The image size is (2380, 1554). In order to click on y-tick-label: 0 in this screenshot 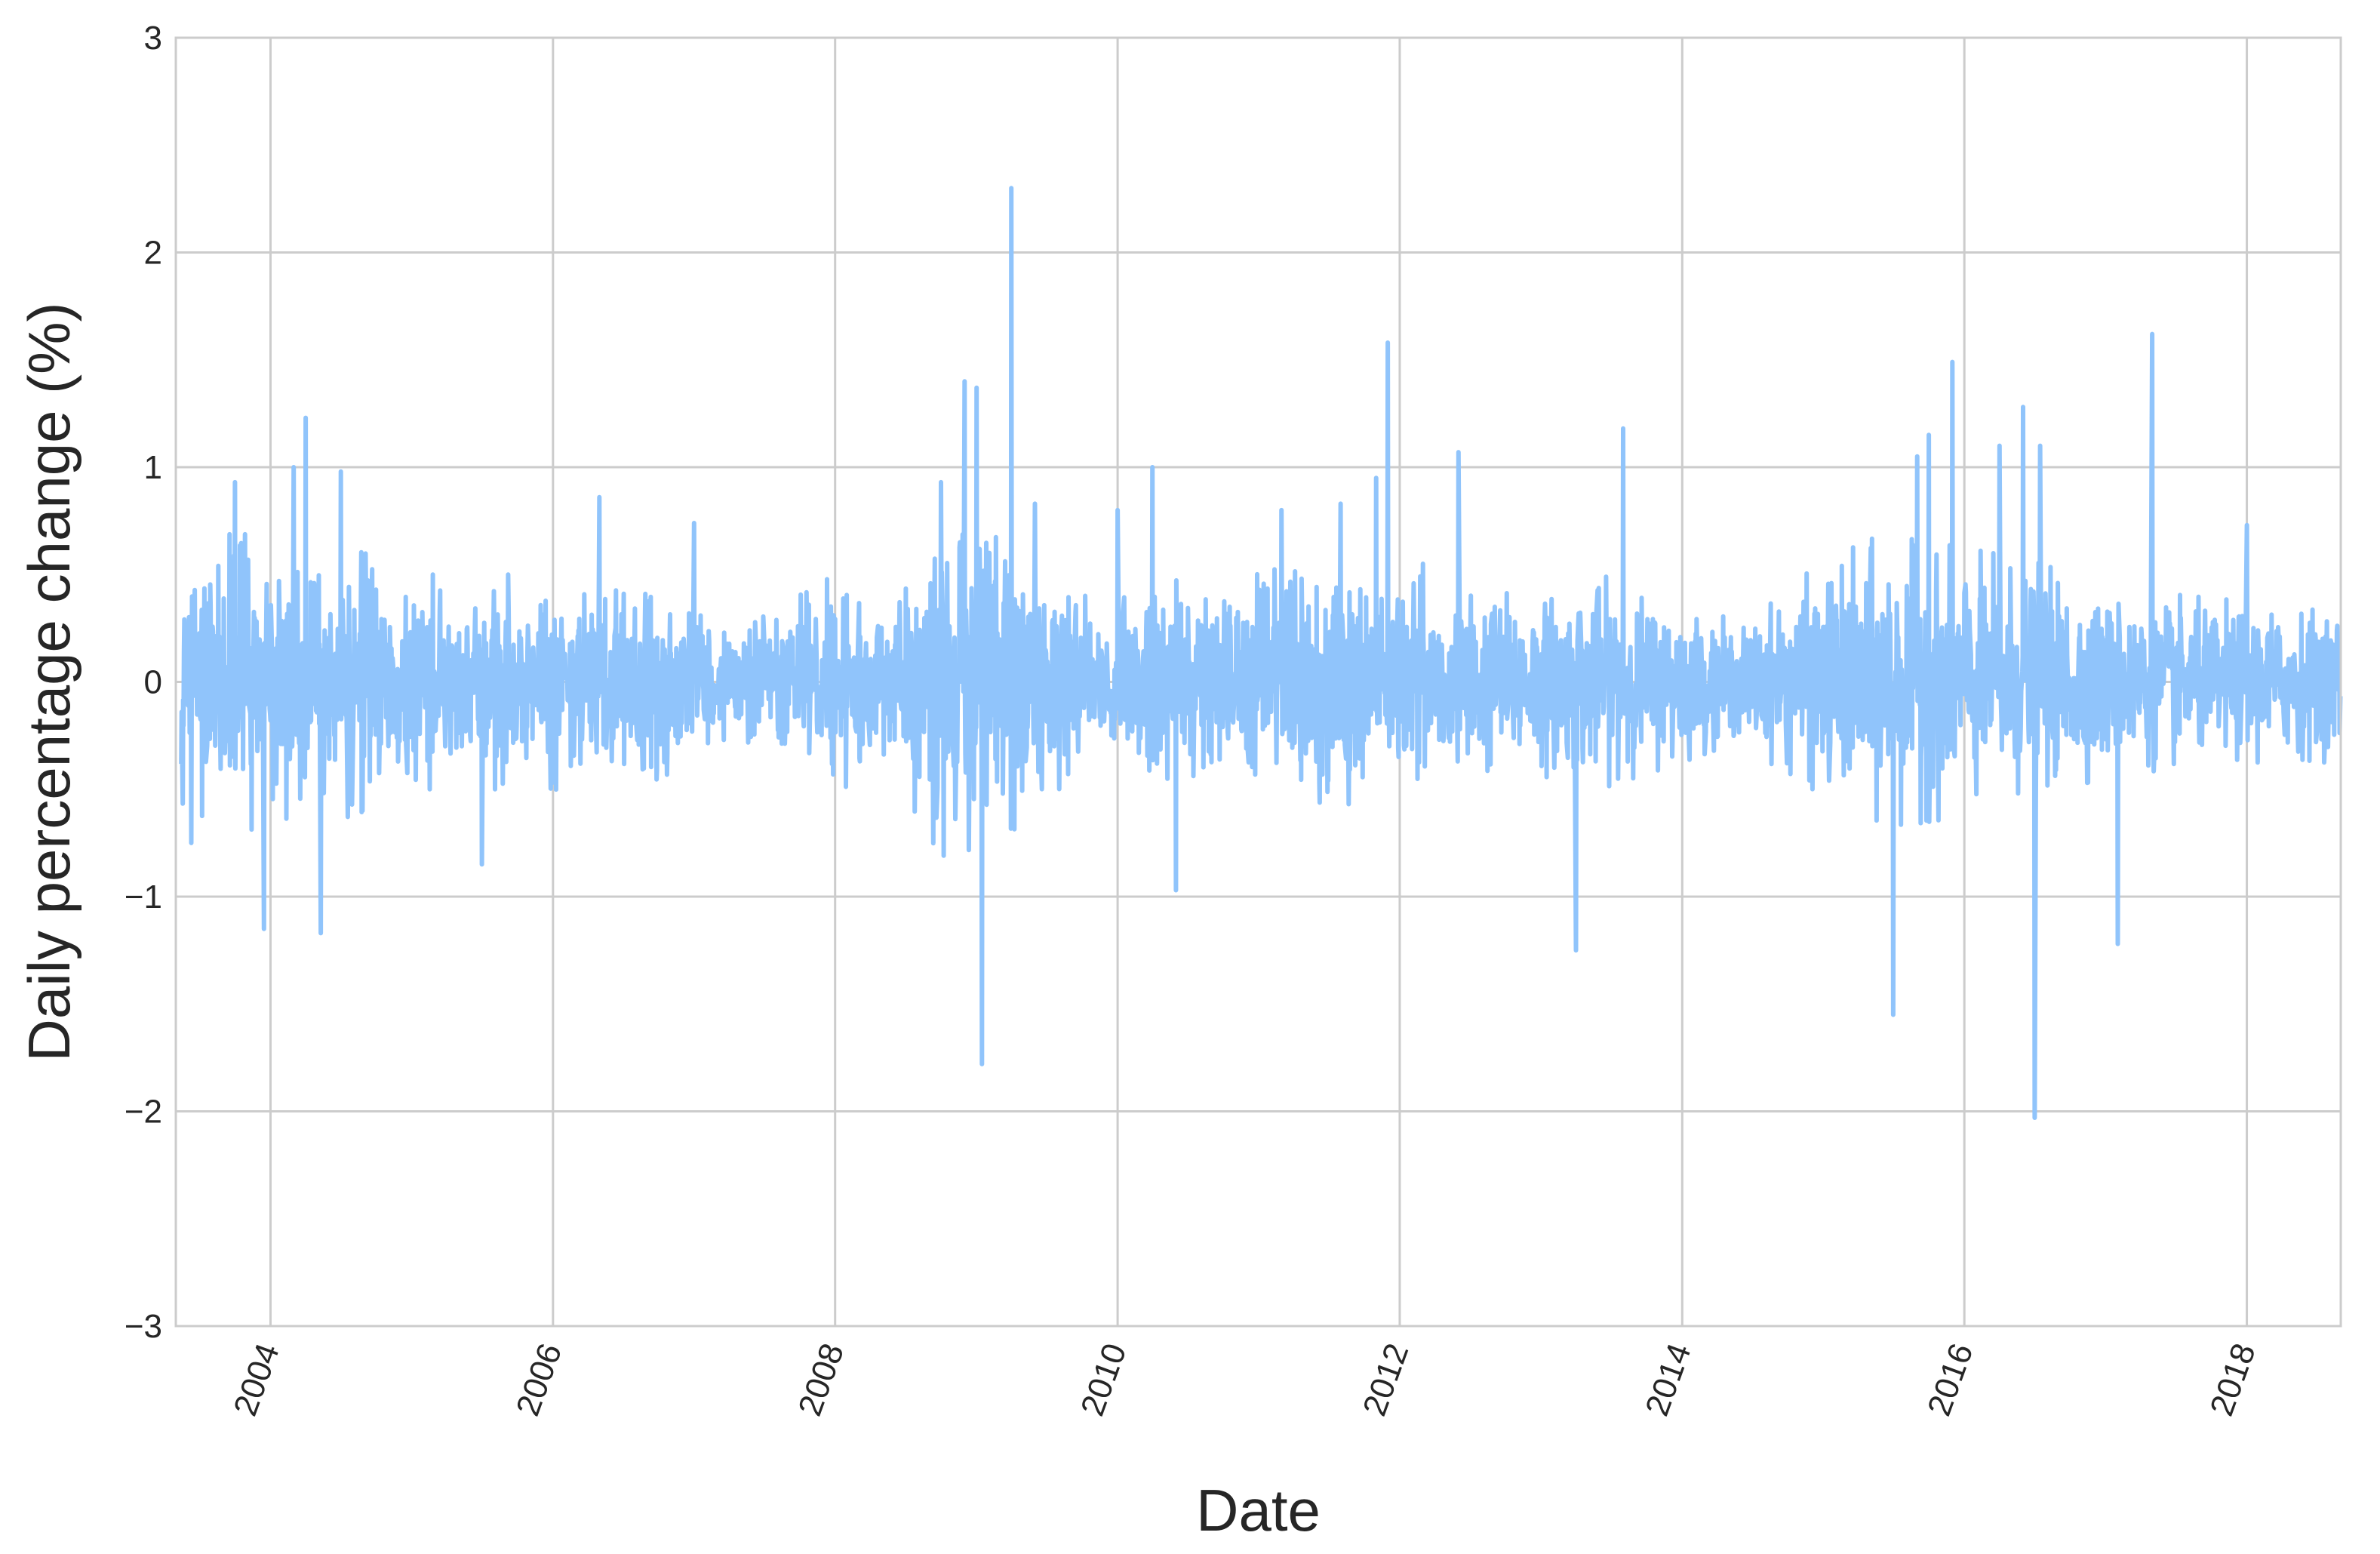, I will do `click(153, 682)`.